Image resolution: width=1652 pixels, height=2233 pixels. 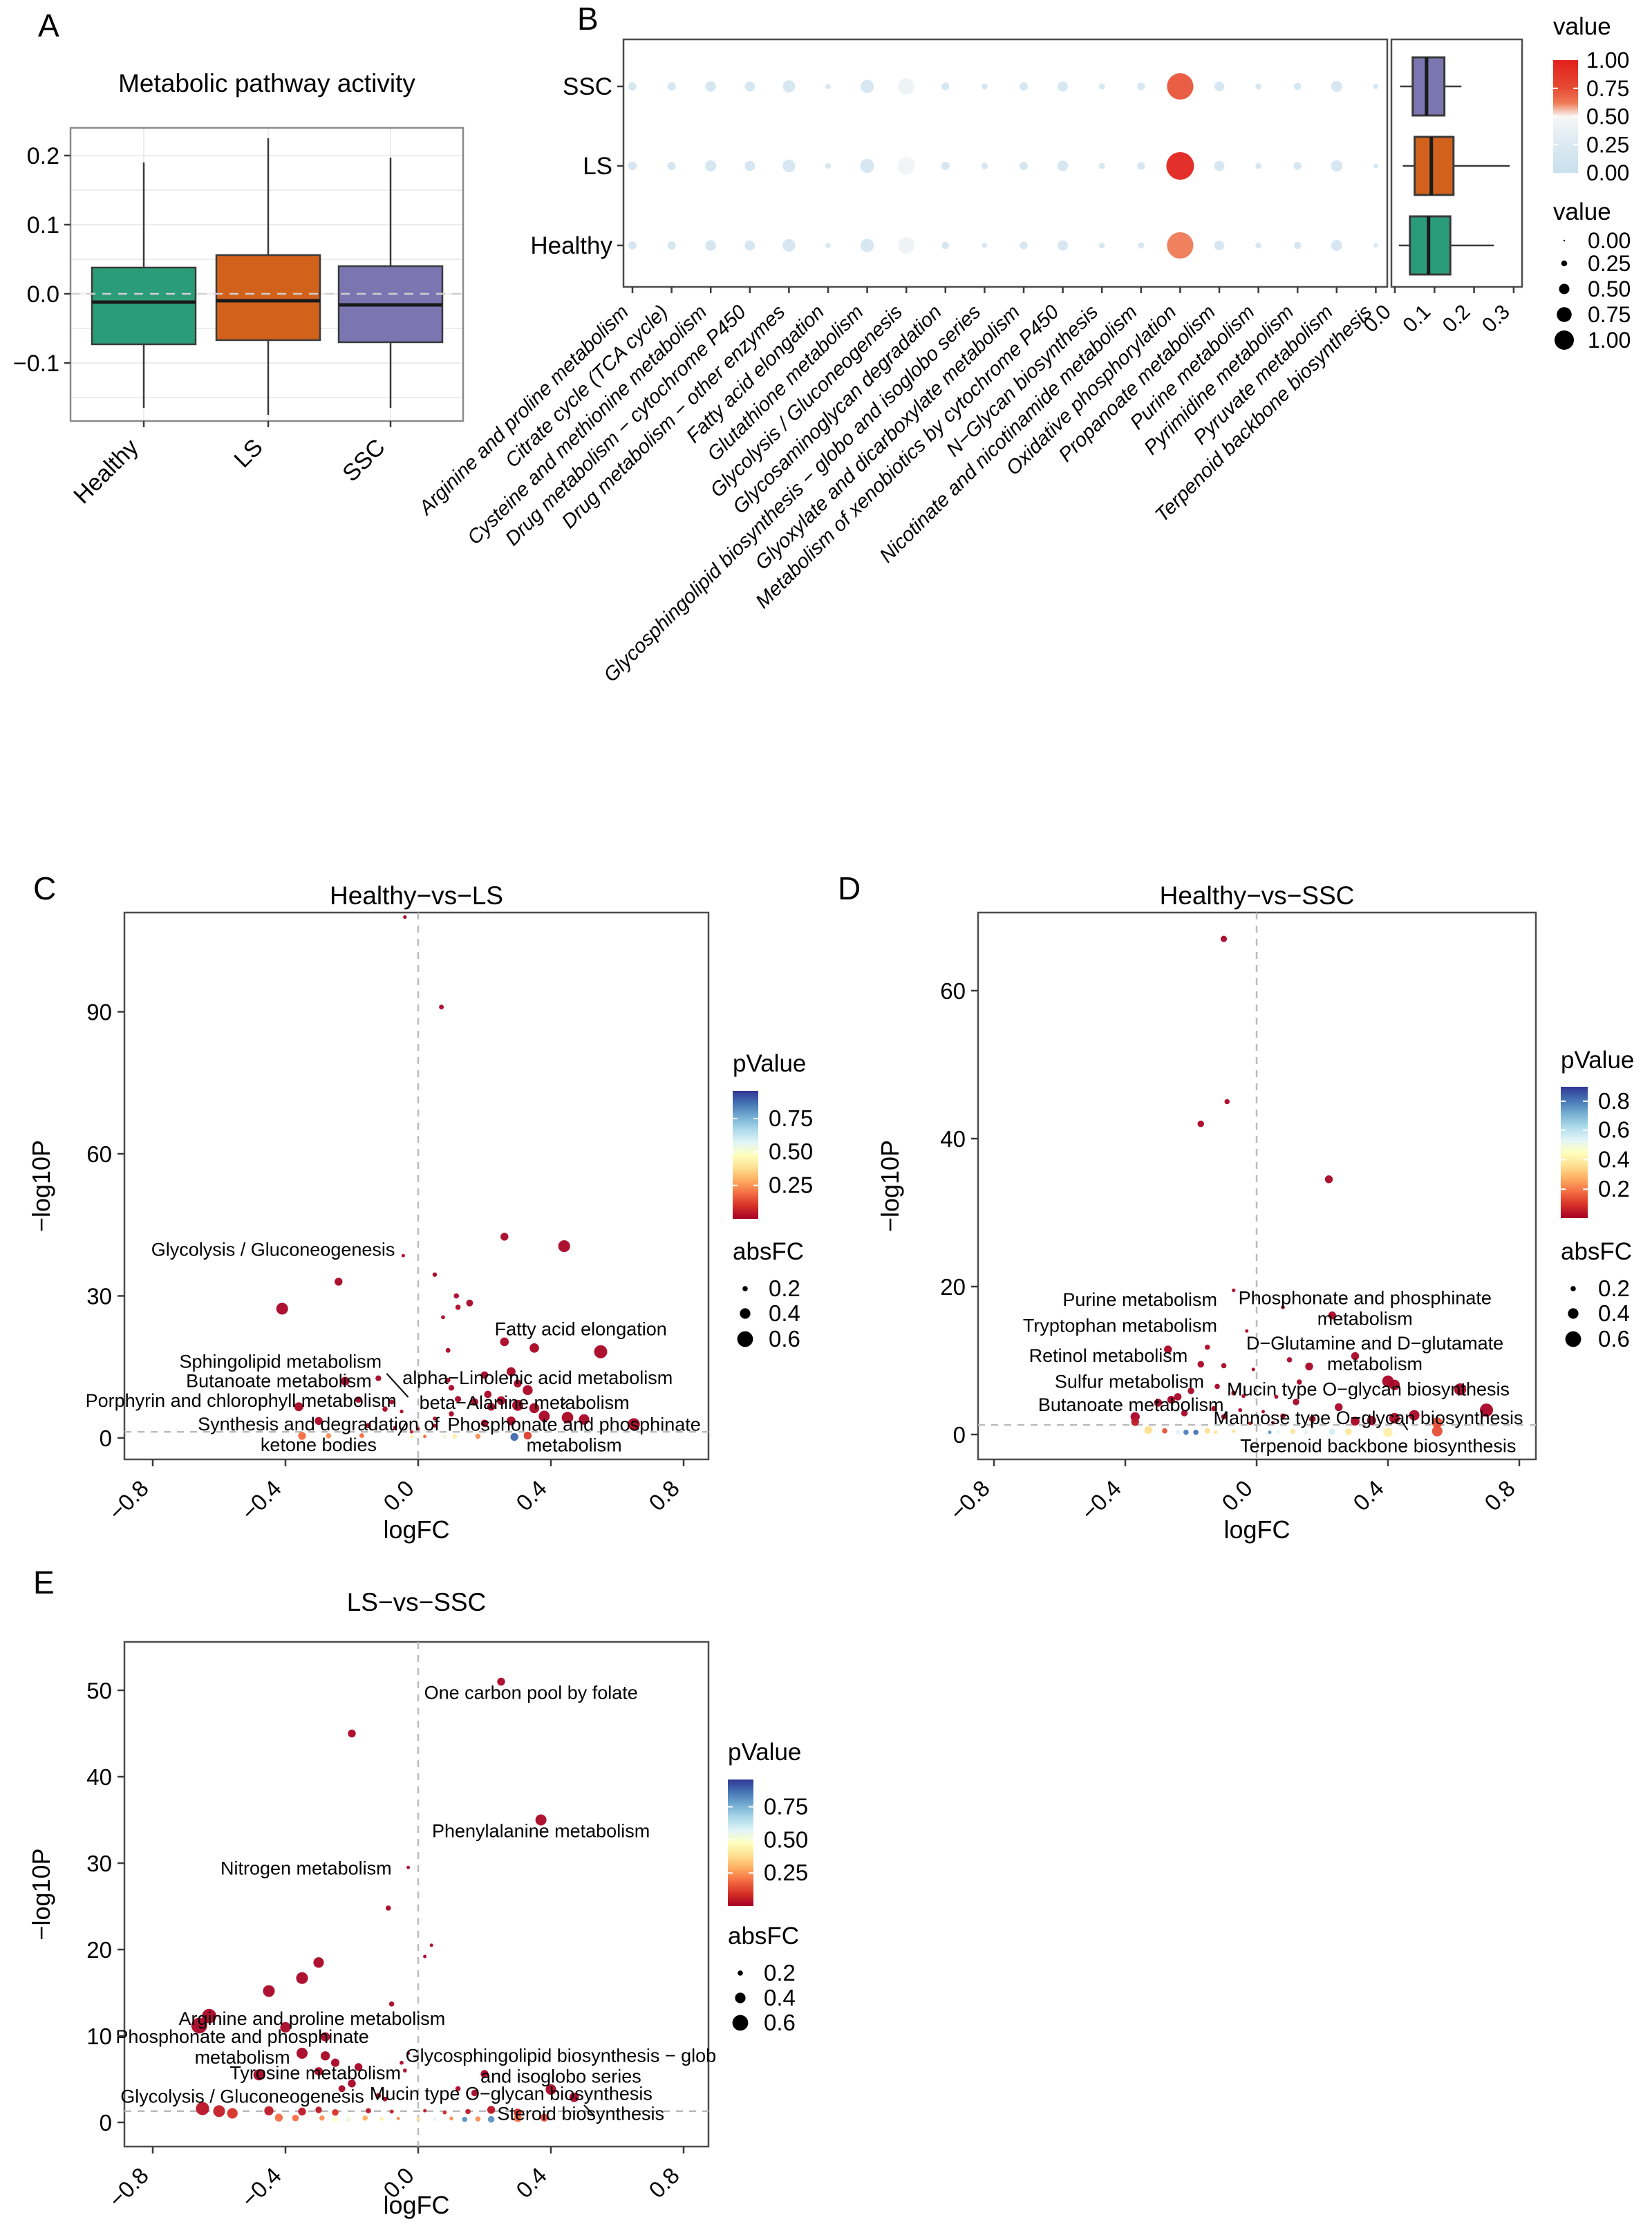 What do you see at coordinates (784, 1313) in the screenshot?
I see `absfc-legend-tick-label: 0.4` at bounding box center [784, 1313].